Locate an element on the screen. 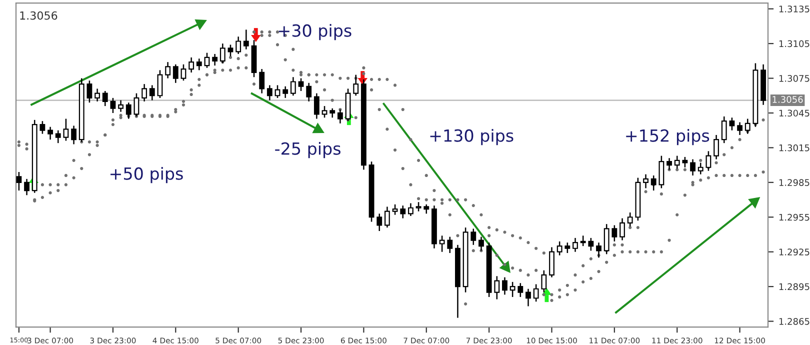  y-tick-label: 1.3075 is located at coordinates (794, 78).